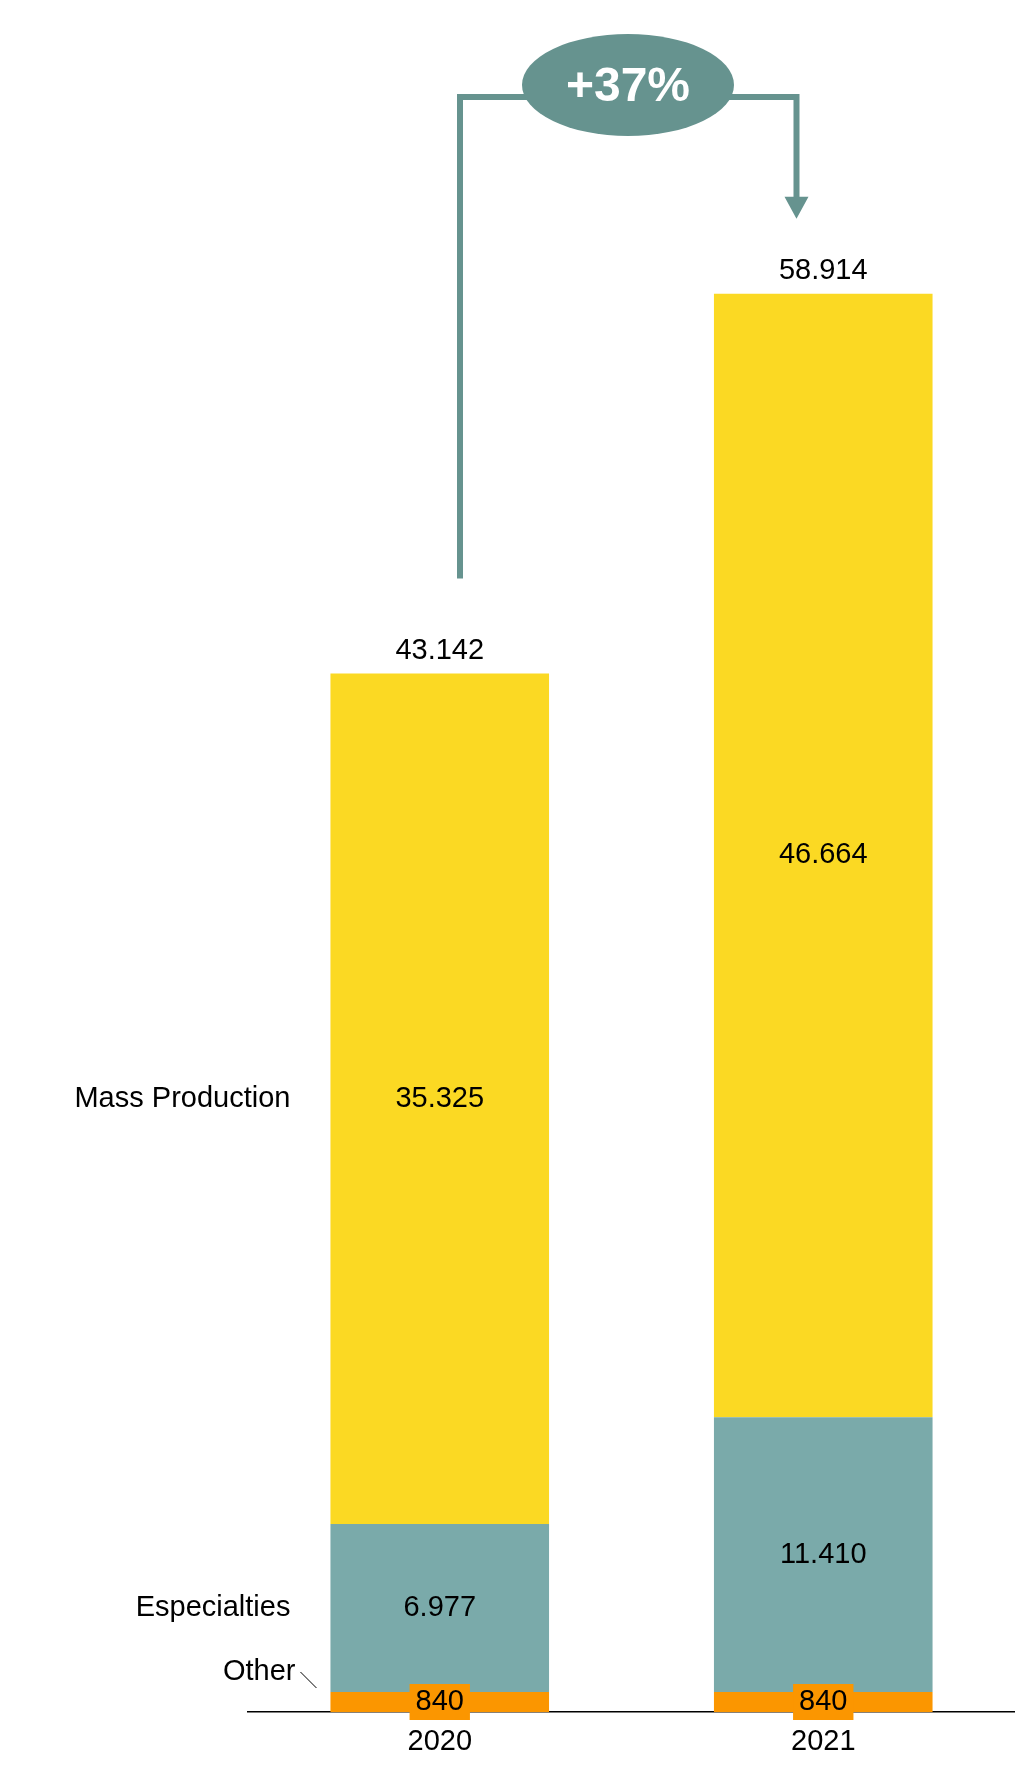  I want to click on data-label: 6.977, so click(440, 1605).